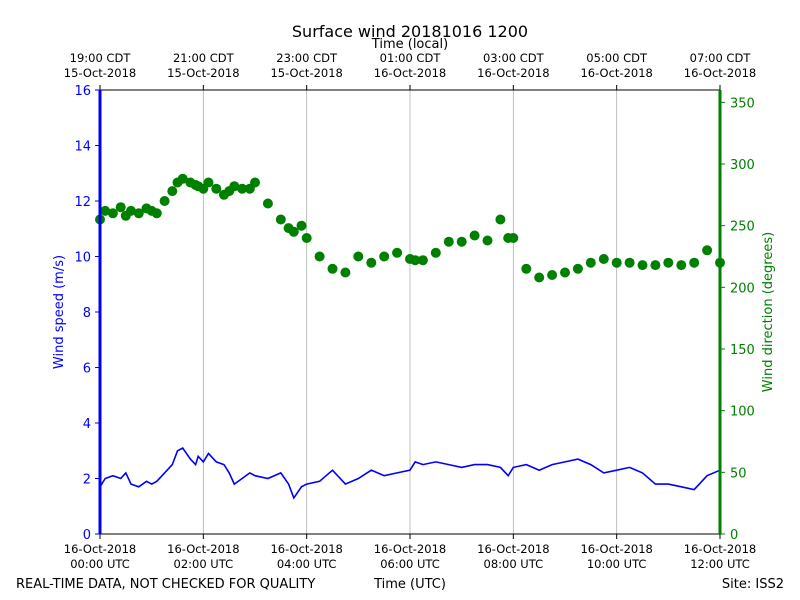  I want to click on right-tick-label: 250, so click(742, 227).